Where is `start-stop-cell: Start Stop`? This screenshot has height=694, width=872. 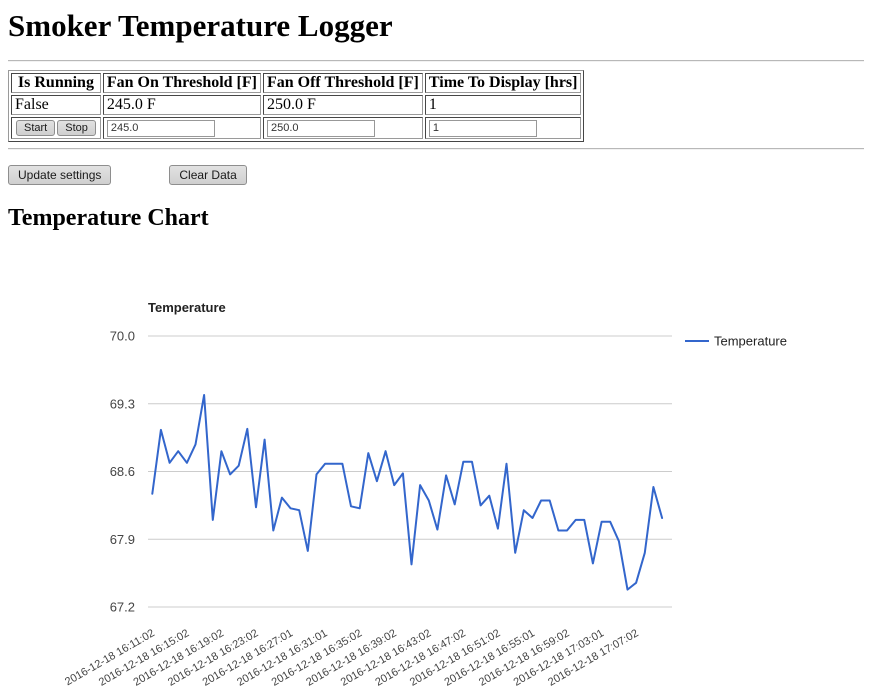
start-stop-cell: Start Stop is located at coordinates (56, 128).